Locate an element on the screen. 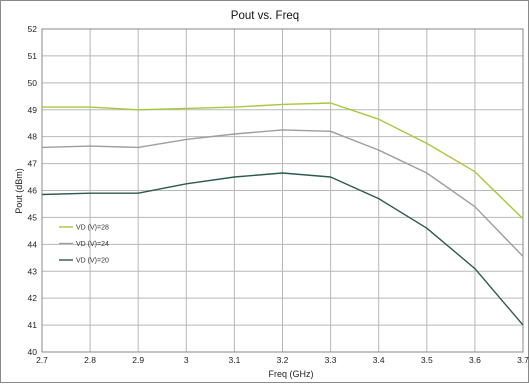 The width and height of the screenshot is (529, 384). y-tick-label: 48 is located at coordinates (33, 137).